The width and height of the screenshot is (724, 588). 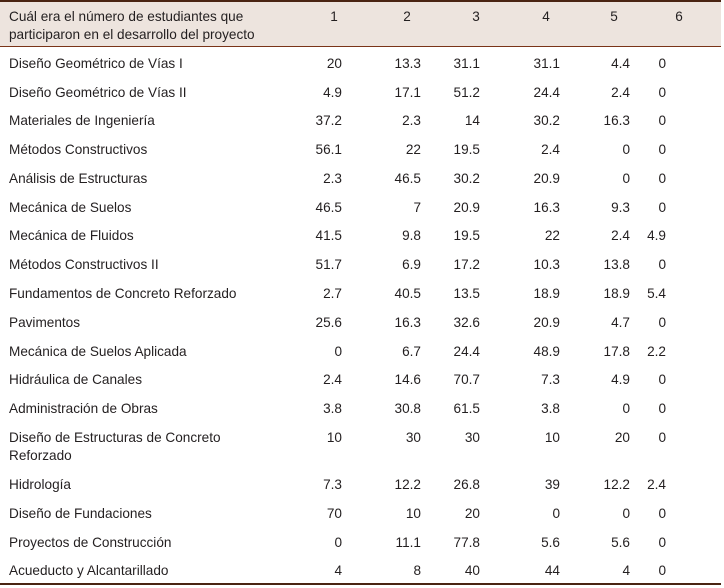 What do you see at coordinates (70, 207) in the screenshot?
I see `row-label-text: Mecánica de Suelos` at bounding box center [70, 207].